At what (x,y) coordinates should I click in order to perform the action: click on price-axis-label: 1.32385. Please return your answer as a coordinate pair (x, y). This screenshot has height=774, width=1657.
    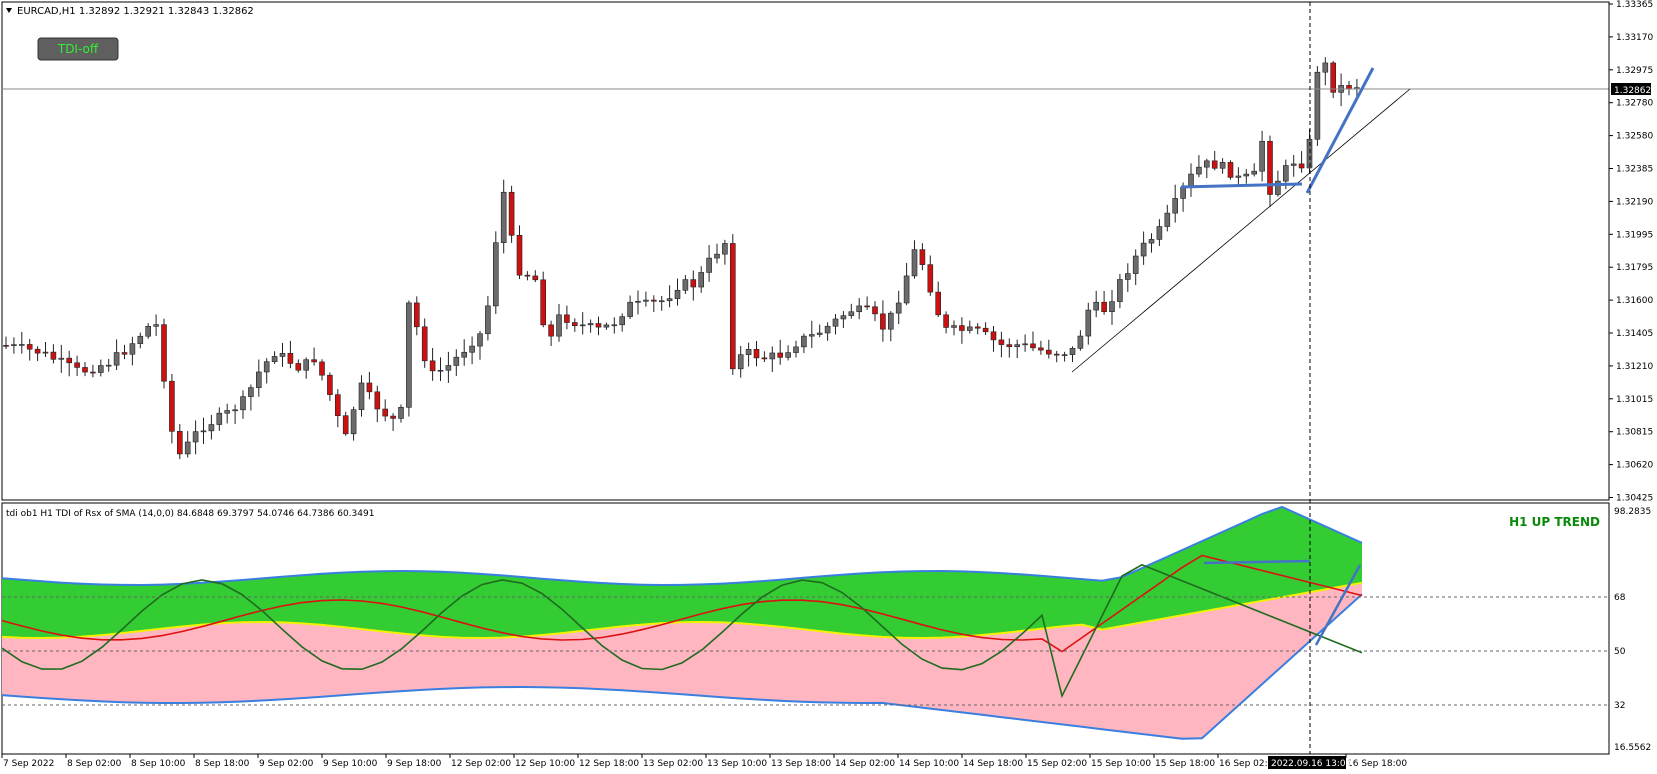
    Looking at the image, I should click on (1634, 170).